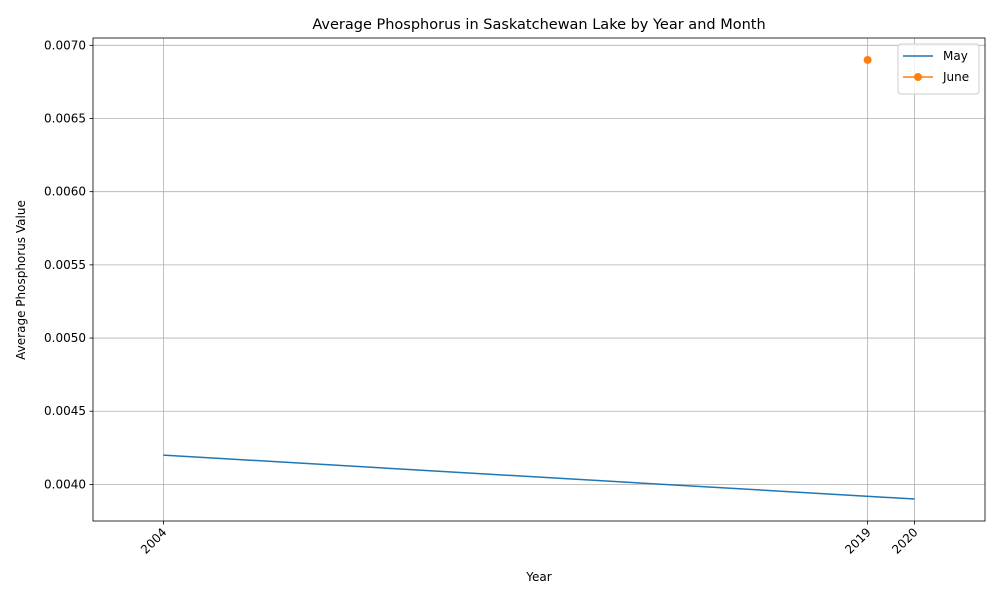 Image resolution: width=1000 pixels, height=600 pixels. I want to click on y-tick-label: 0.0060, so click(65, 192).